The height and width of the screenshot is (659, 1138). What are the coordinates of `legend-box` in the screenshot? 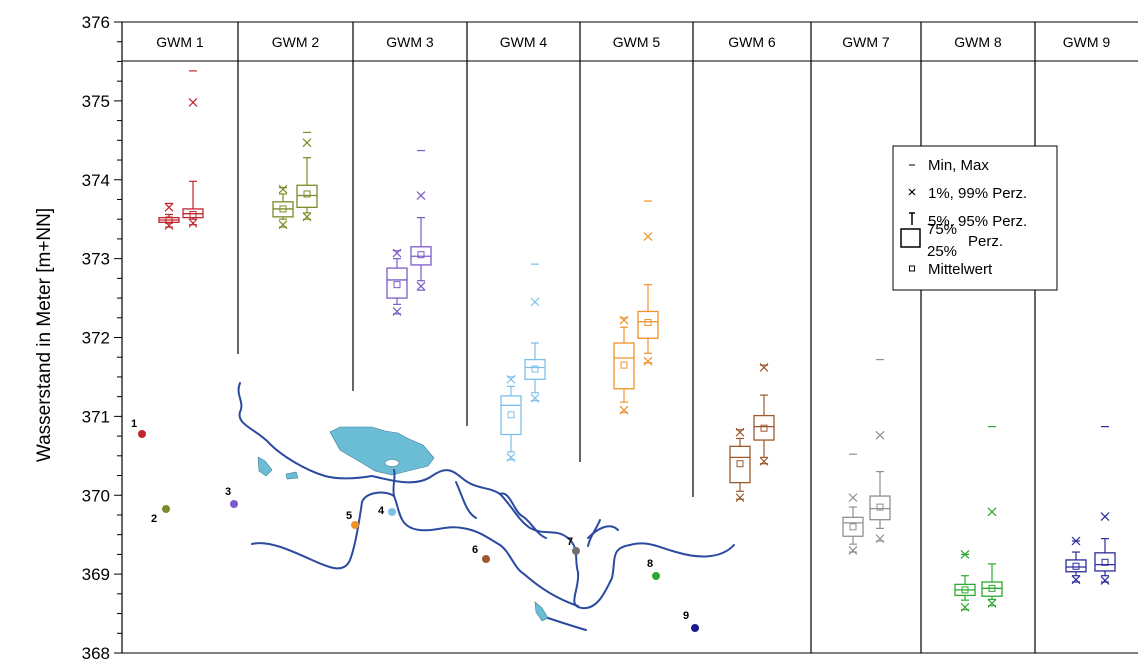 It's located at (975, 218).